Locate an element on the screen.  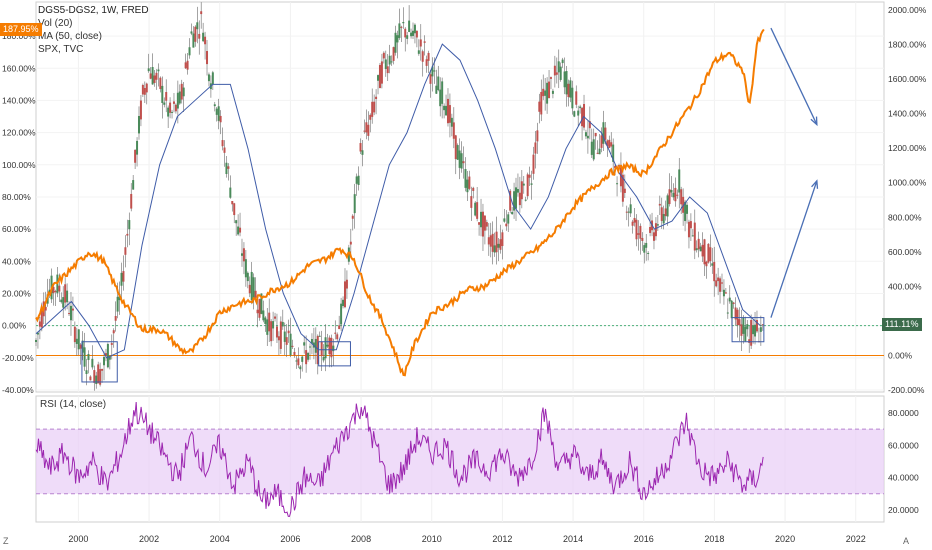
timezone-toggle: Z is located at coordinates (6, 541).